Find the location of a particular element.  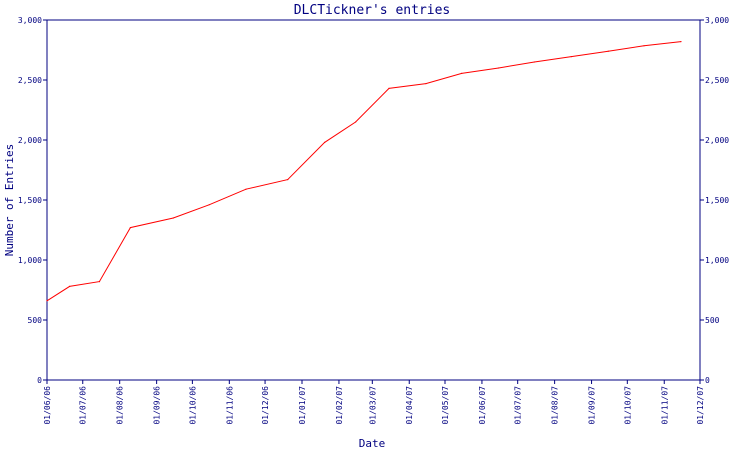

chart-title: DLCTickner's entries is located at coordinates (372, 10).